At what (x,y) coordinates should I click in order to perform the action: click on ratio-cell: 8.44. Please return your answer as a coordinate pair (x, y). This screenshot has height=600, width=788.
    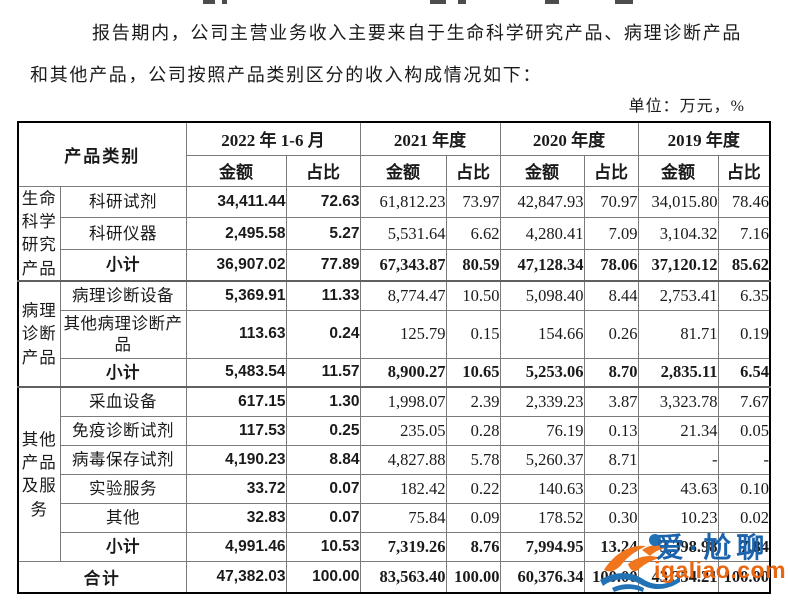
    Looking at the image, I should click on (611, 295).